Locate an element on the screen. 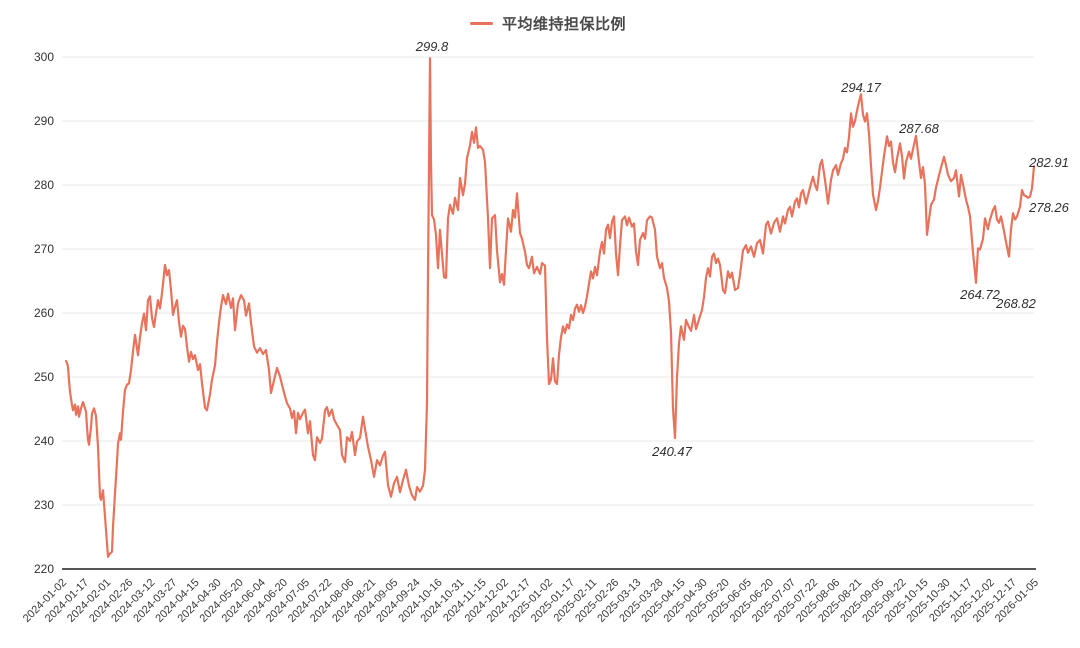 The height and width of the screenshot is (648, 1080). annotation-278.26: 278.26 is located at coordinates (1049, 207).